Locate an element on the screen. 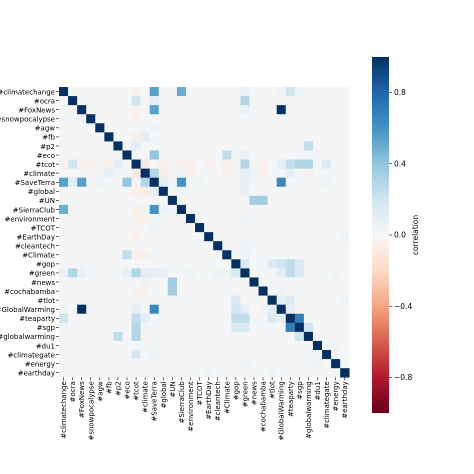 The image size is (474, 474). y-tick-label: #news is located at coordinates (43, 283).